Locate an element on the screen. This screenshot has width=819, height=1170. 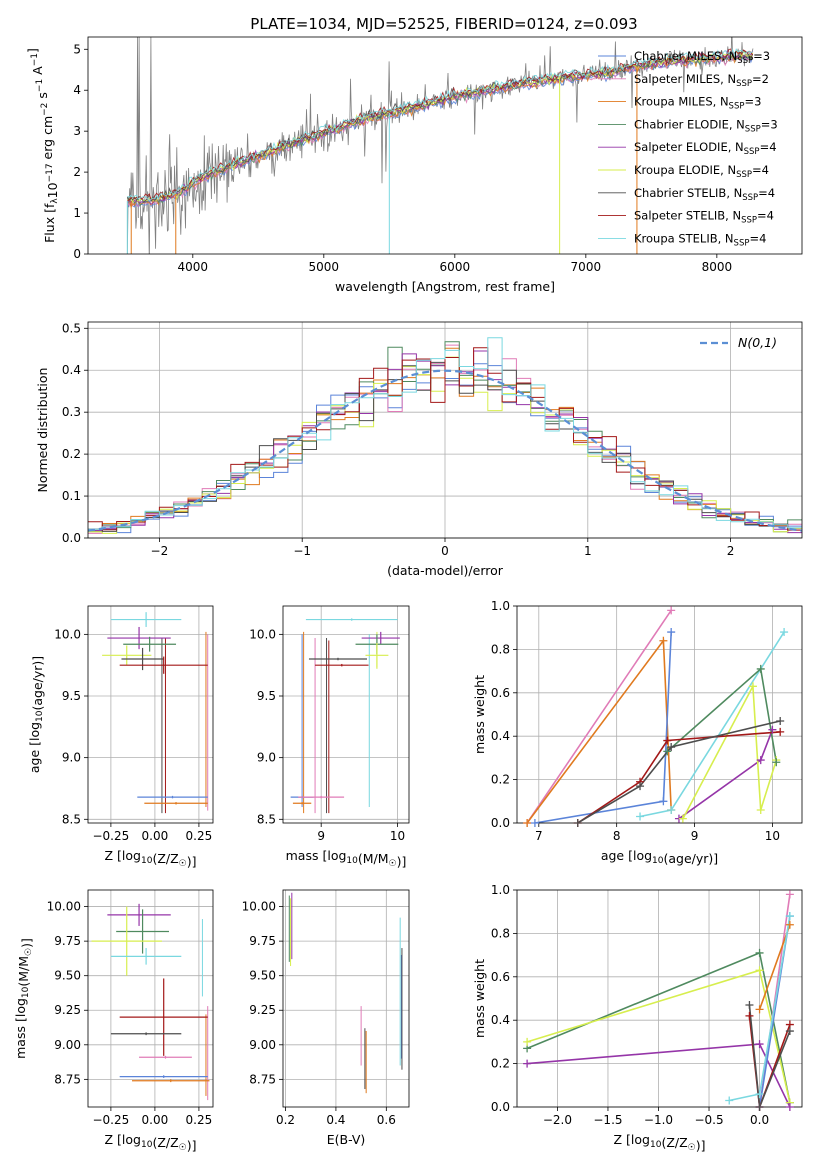
legend-entry-salpeter-miles: Salpeter MILES, NSSP=2 is located at coordinates (701, 80).